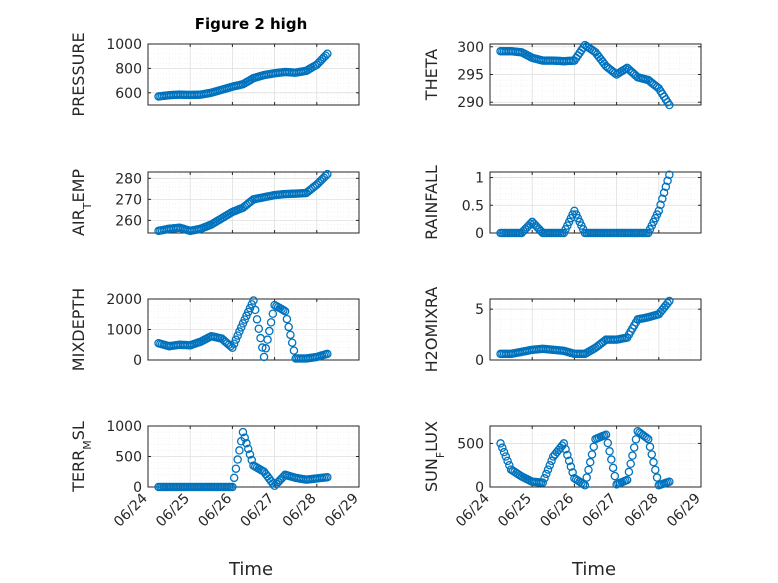 The width and height of the screenshot is (778, 583). I want to click on y-tick-label: 280, so click(128, 179).